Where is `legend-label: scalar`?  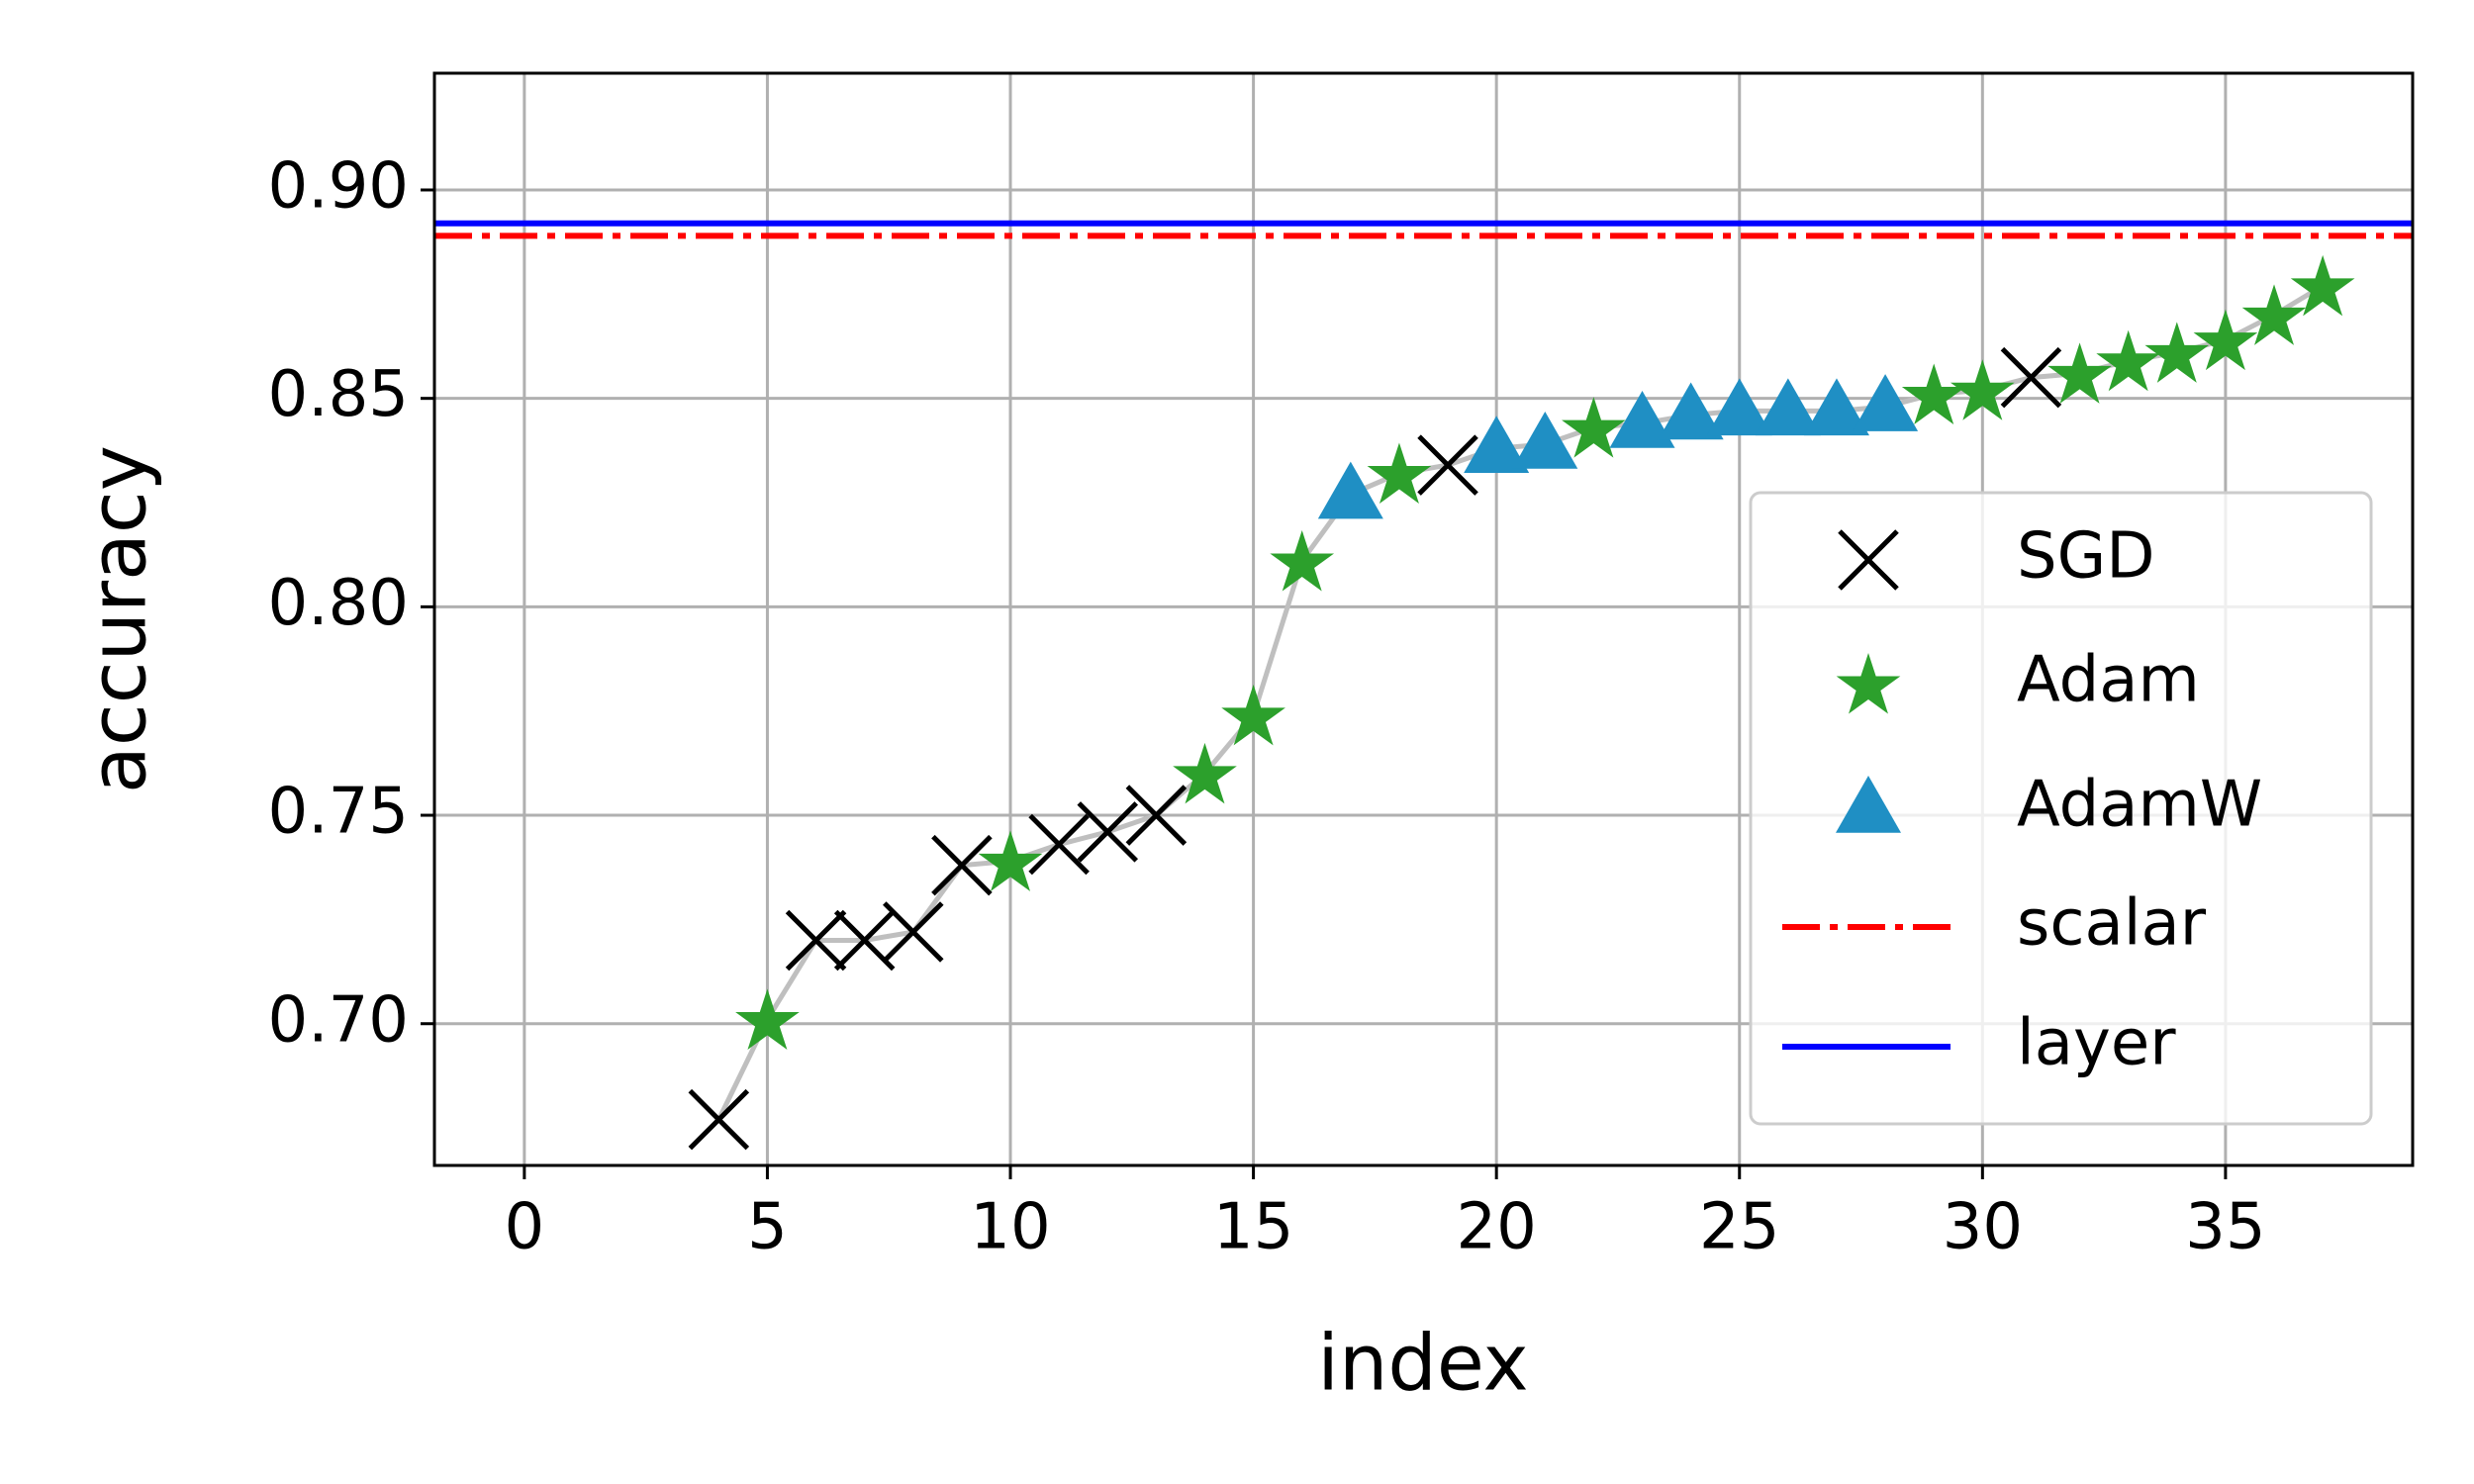 legend-label: scalar is located at coordinates (2112, 924).